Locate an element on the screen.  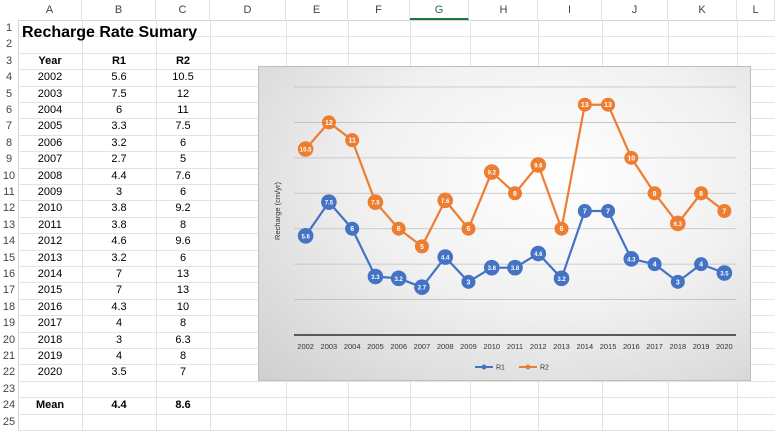
mean-label-cell: Mean is located at coordinates (50, 405).